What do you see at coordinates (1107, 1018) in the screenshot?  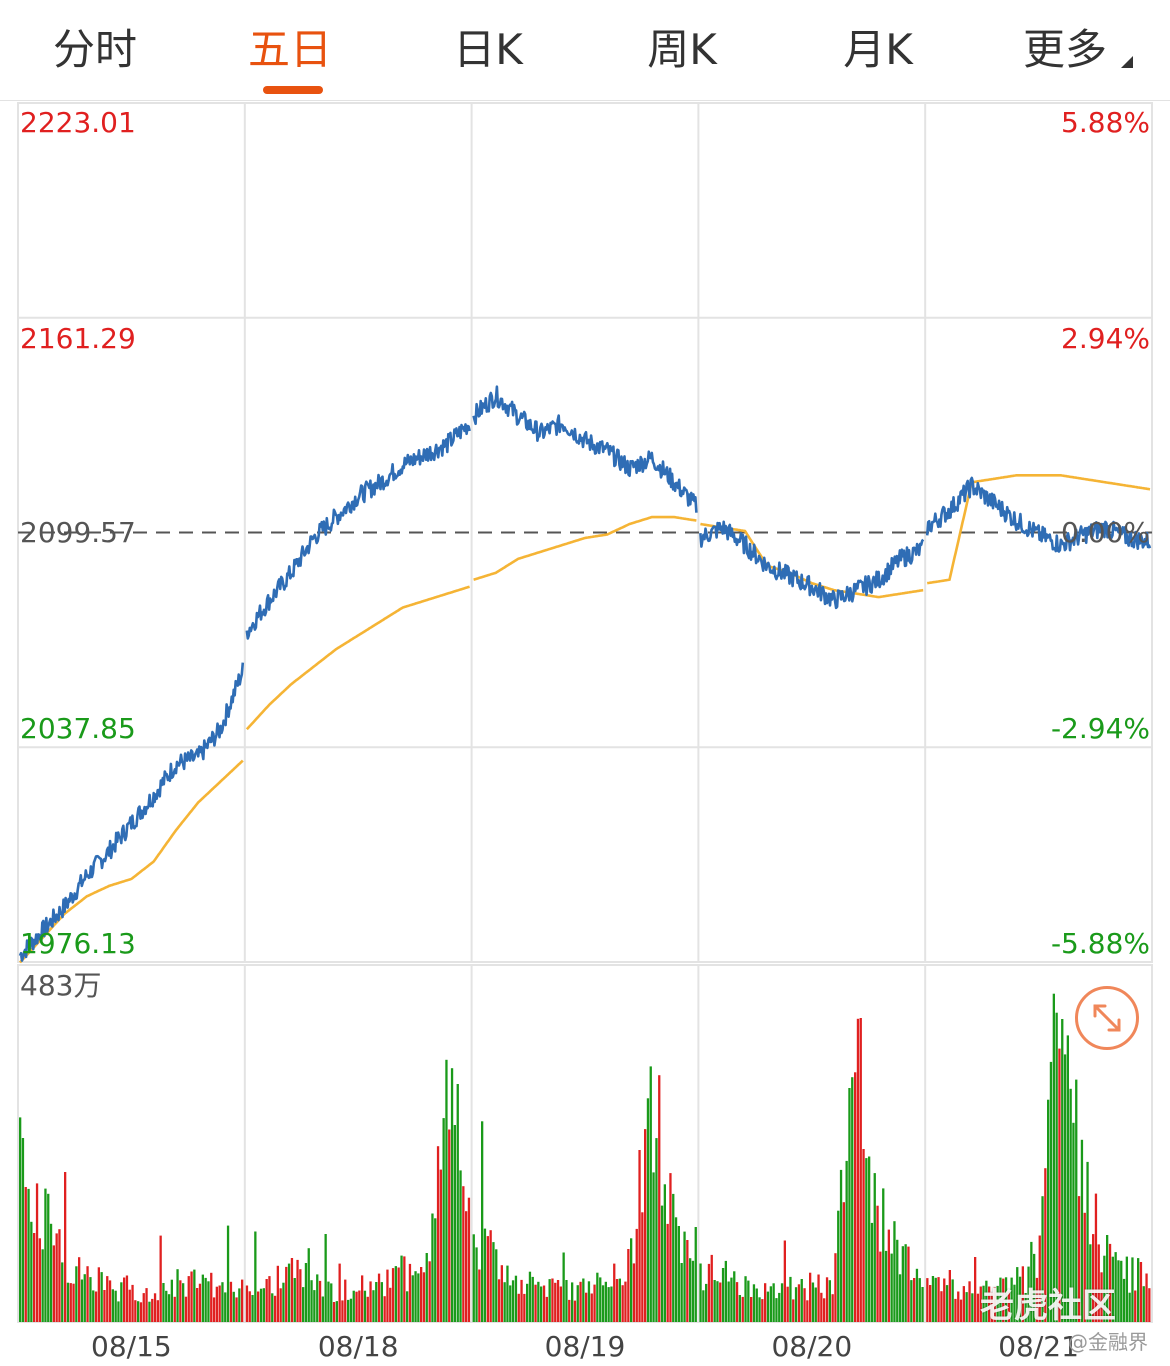 I see `expand-chart-button` at bounding box center [1107, 1018].